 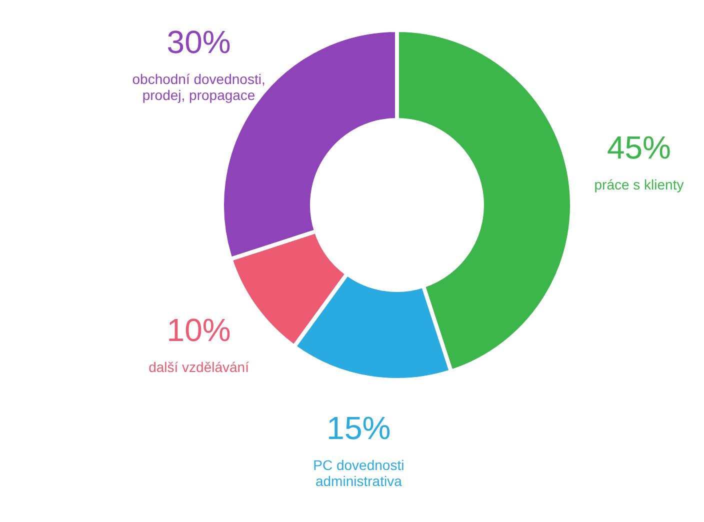 I want to click on slice-label: PC dovednosti administrativa, so click(x=358, y=472).